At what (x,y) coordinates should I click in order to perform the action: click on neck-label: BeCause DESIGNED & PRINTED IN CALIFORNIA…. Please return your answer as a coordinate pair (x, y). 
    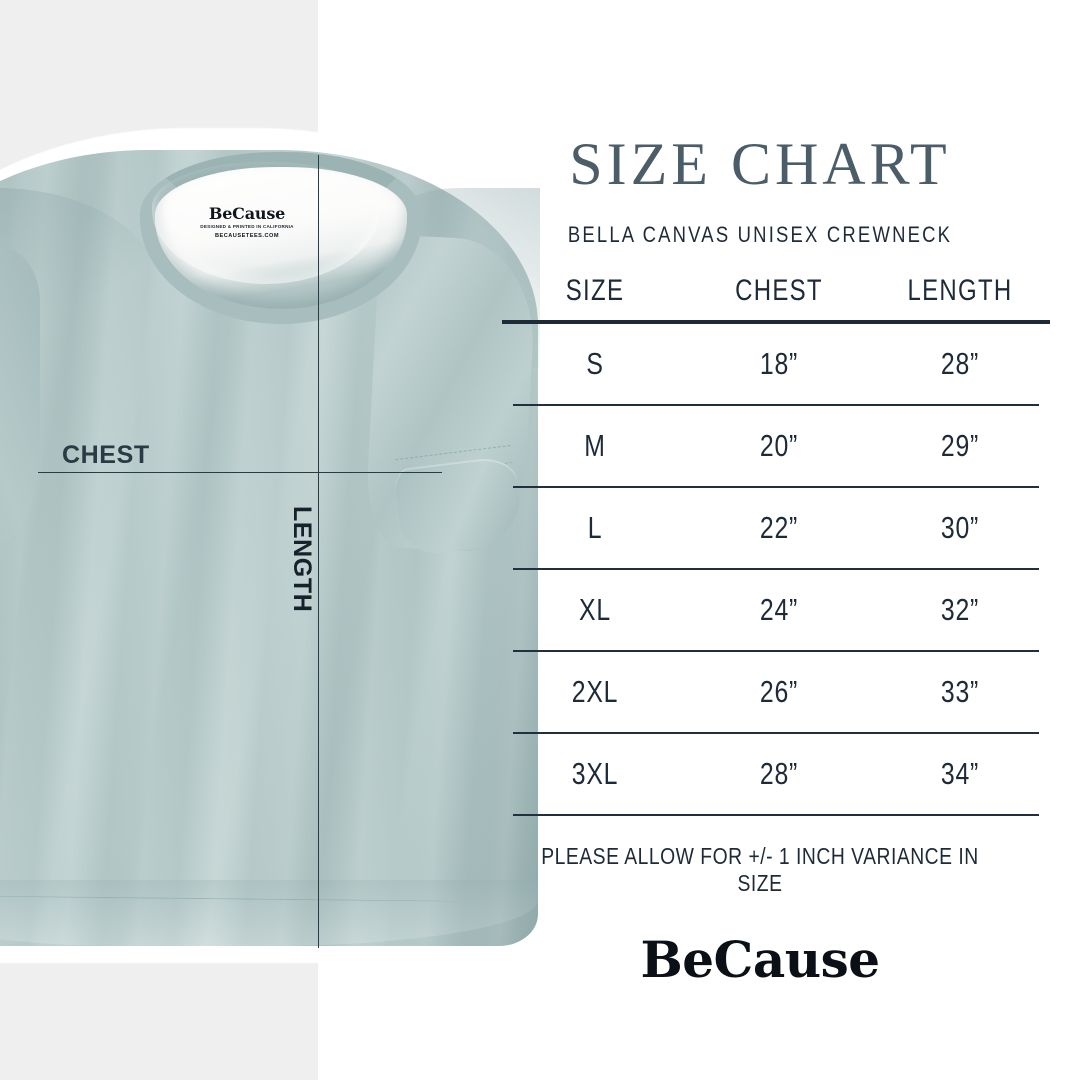
    Looking at the image, I should click on (247, 222).